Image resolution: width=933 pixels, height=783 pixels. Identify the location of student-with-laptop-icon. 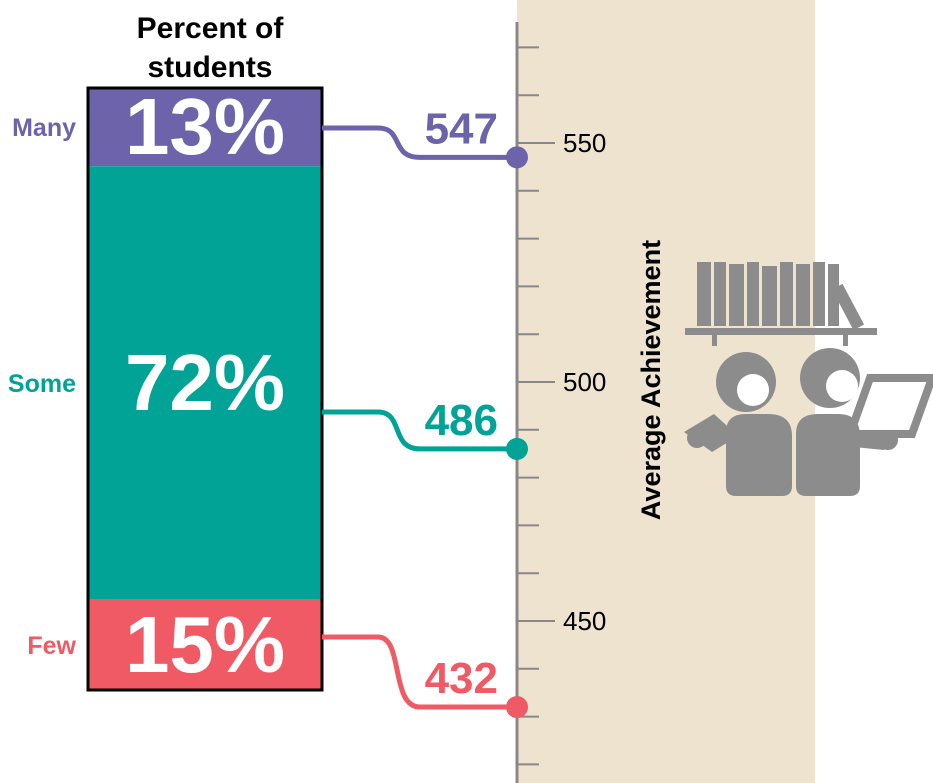
(864, 422).